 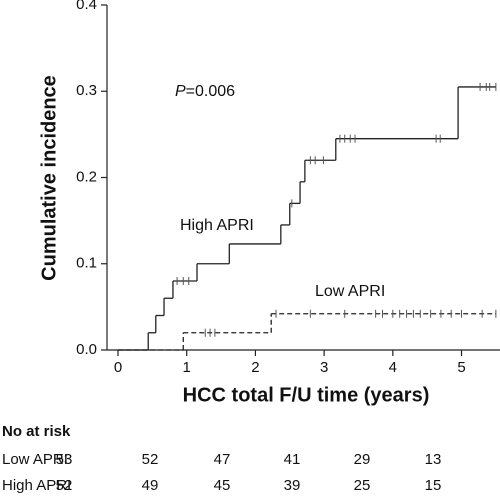 I want to click on x-tick-label: 3, so click(x=324, y=367).